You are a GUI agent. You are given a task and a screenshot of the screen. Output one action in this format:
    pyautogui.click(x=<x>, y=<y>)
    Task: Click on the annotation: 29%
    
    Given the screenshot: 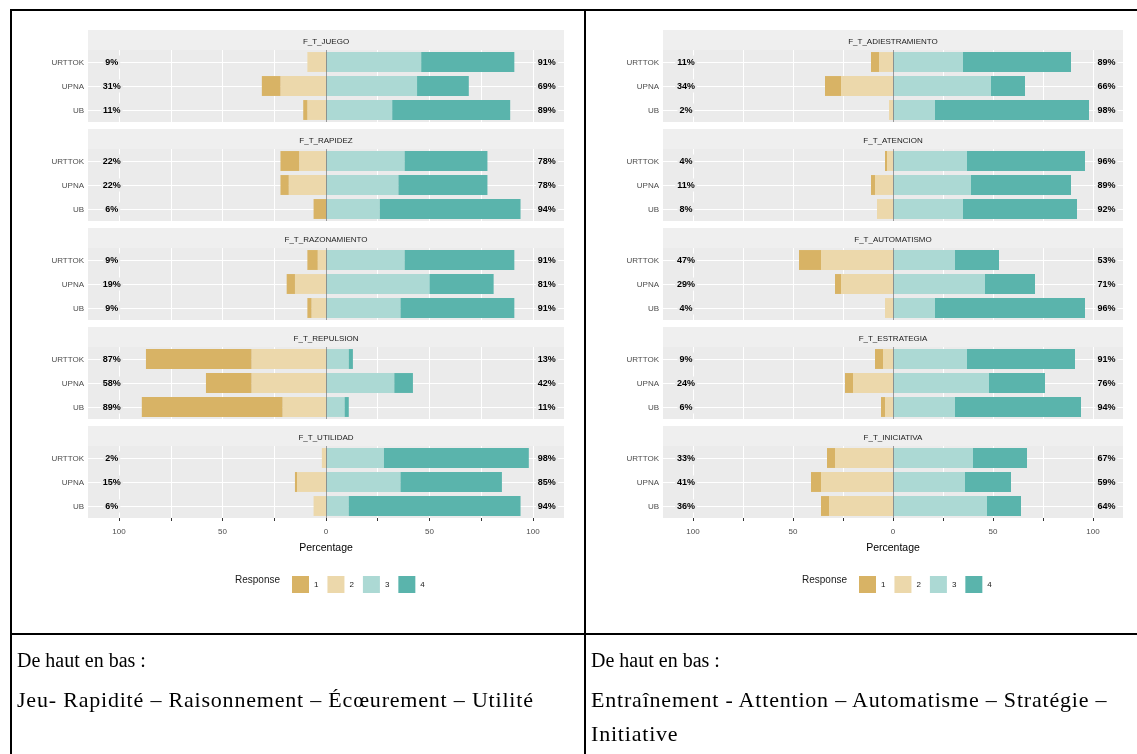 What is the action you would take?
    pyautogui.click(x=686, y=284)
    